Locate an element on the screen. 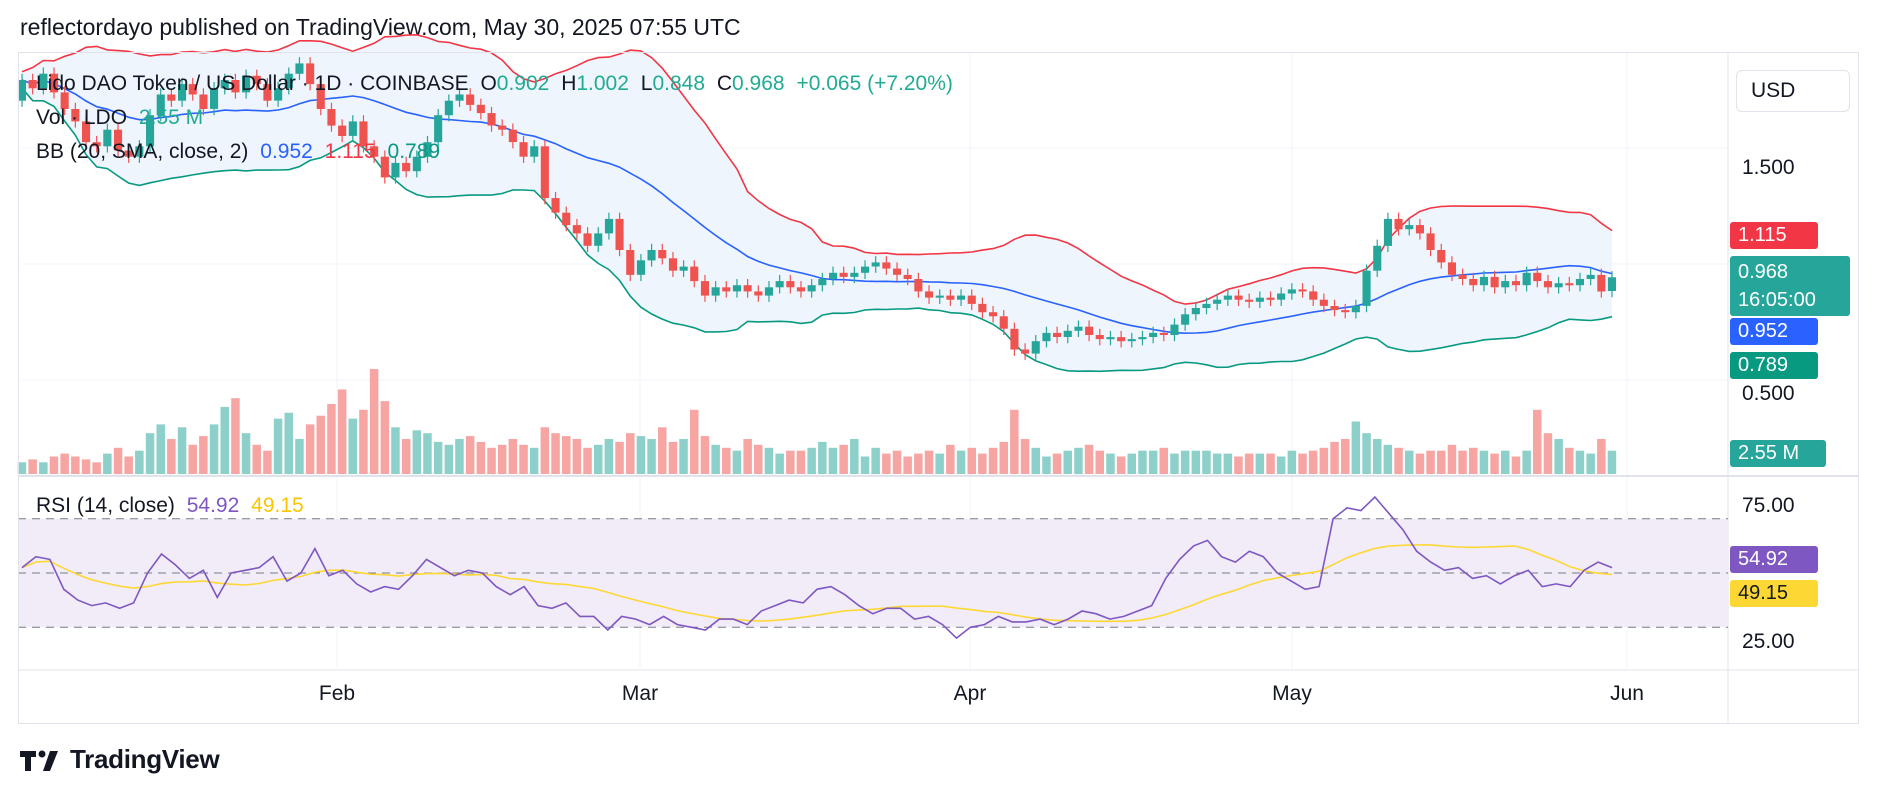  price-tick-label: 1.500 is located at coordinates (1768, 167).